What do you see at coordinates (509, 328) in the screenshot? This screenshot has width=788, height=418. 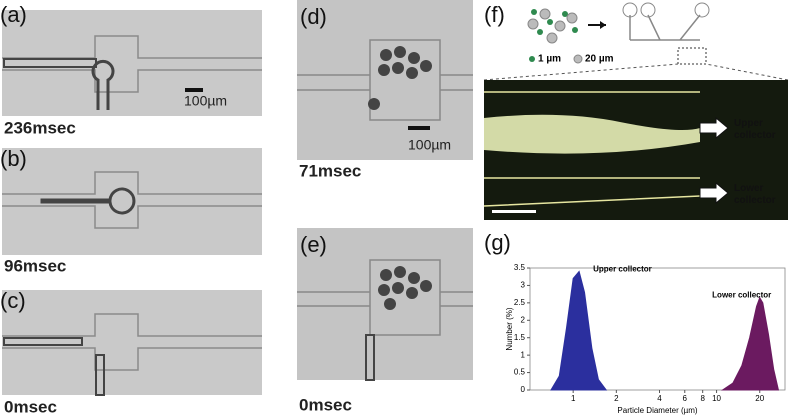 I see `y-axis-label: Number (%)` at bounding box center [509, 328].